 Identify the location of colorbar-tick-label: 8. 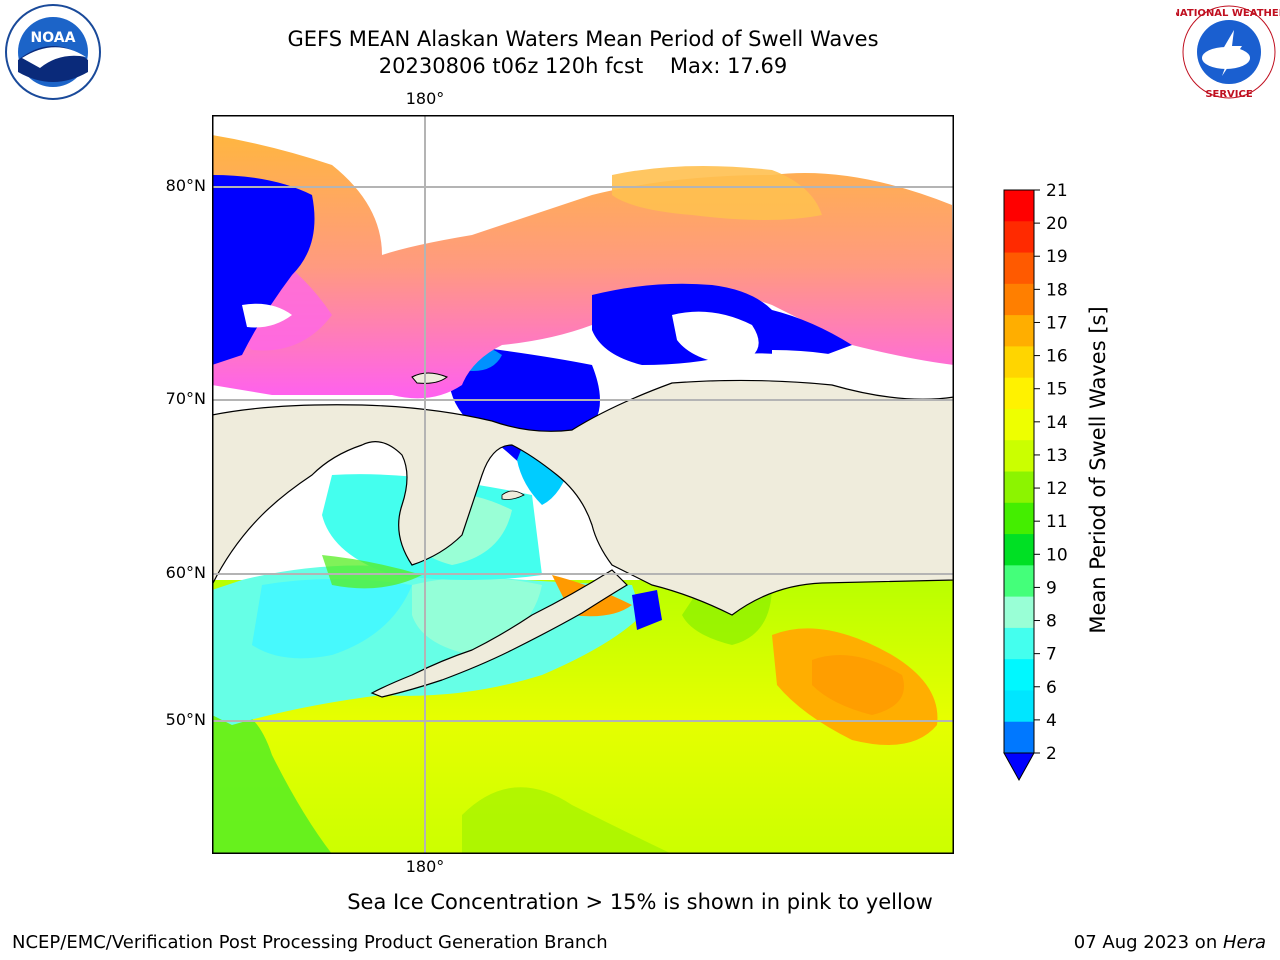
(1051, 622).